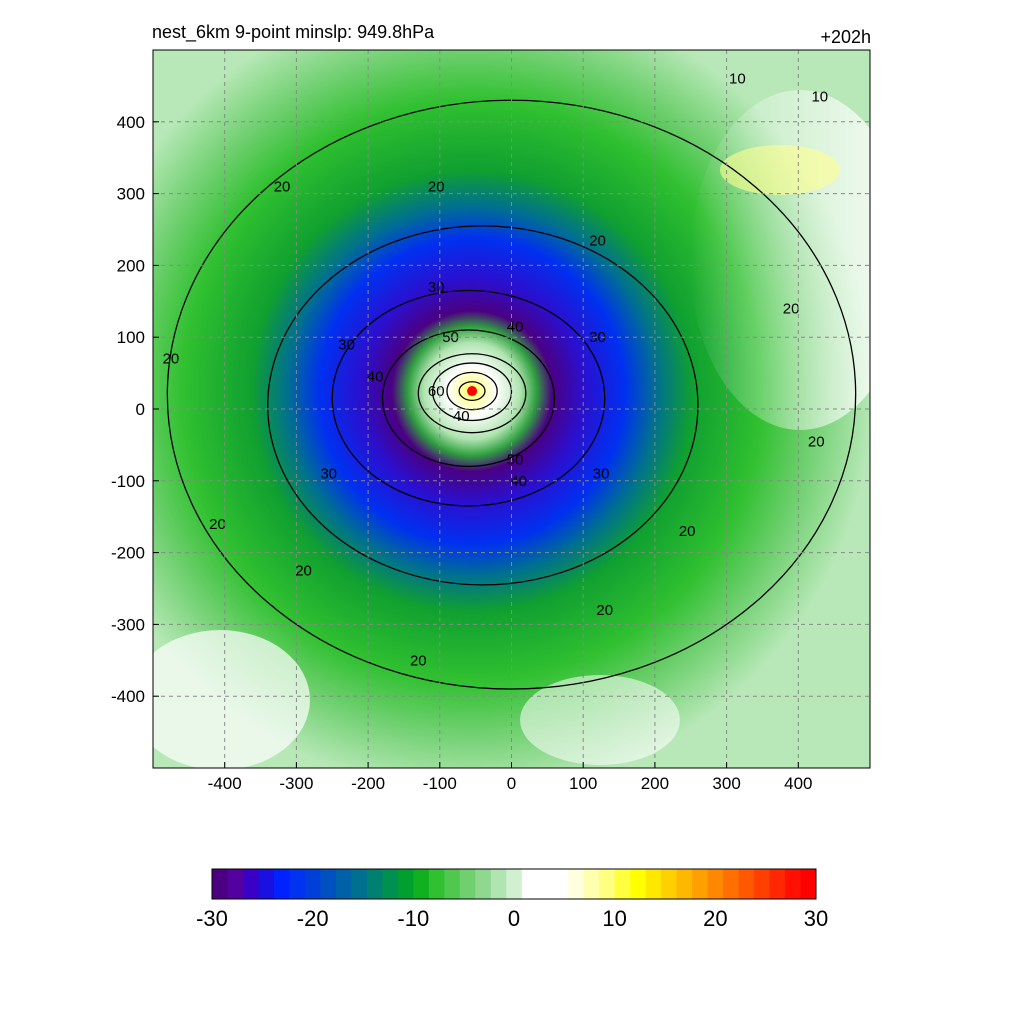 The height and width of the screenshot is (1024, 1024). I want to click on clear-region-sw, so click(231, 699).